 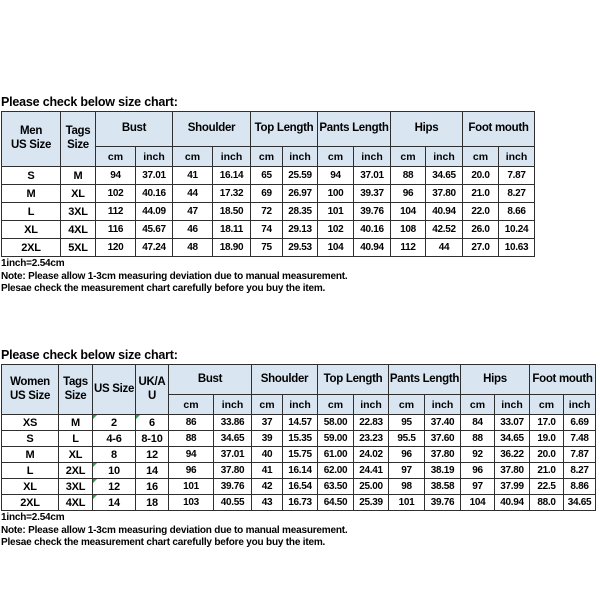 What do you see at coordinates (516, 193) in the screenshot?
I see `measure-cell: 8.27` at bounding box center [516, 193].